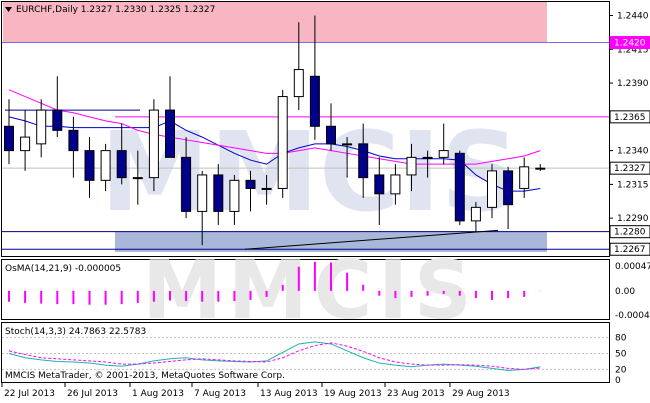  I want to click on stoch-title: Stoch(14,3,3) 24.7863 22.5783, so click(75, 332).